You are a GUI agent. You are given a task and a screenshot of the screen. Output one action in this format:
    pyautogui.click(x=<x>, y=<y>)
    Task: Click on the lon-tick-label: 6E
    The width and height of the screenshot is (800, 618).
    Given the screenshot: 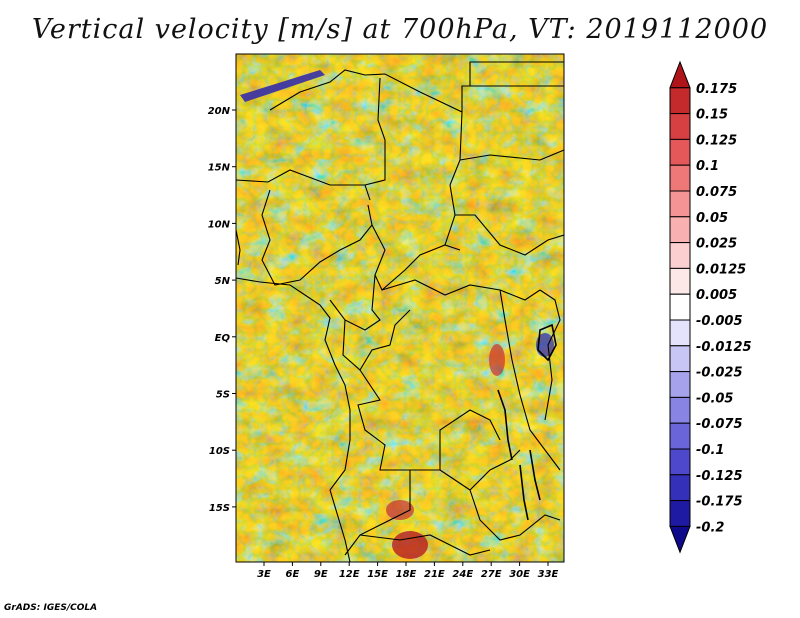 What is the action you would take?
    pyautogui.click(x=293, y=574)
    